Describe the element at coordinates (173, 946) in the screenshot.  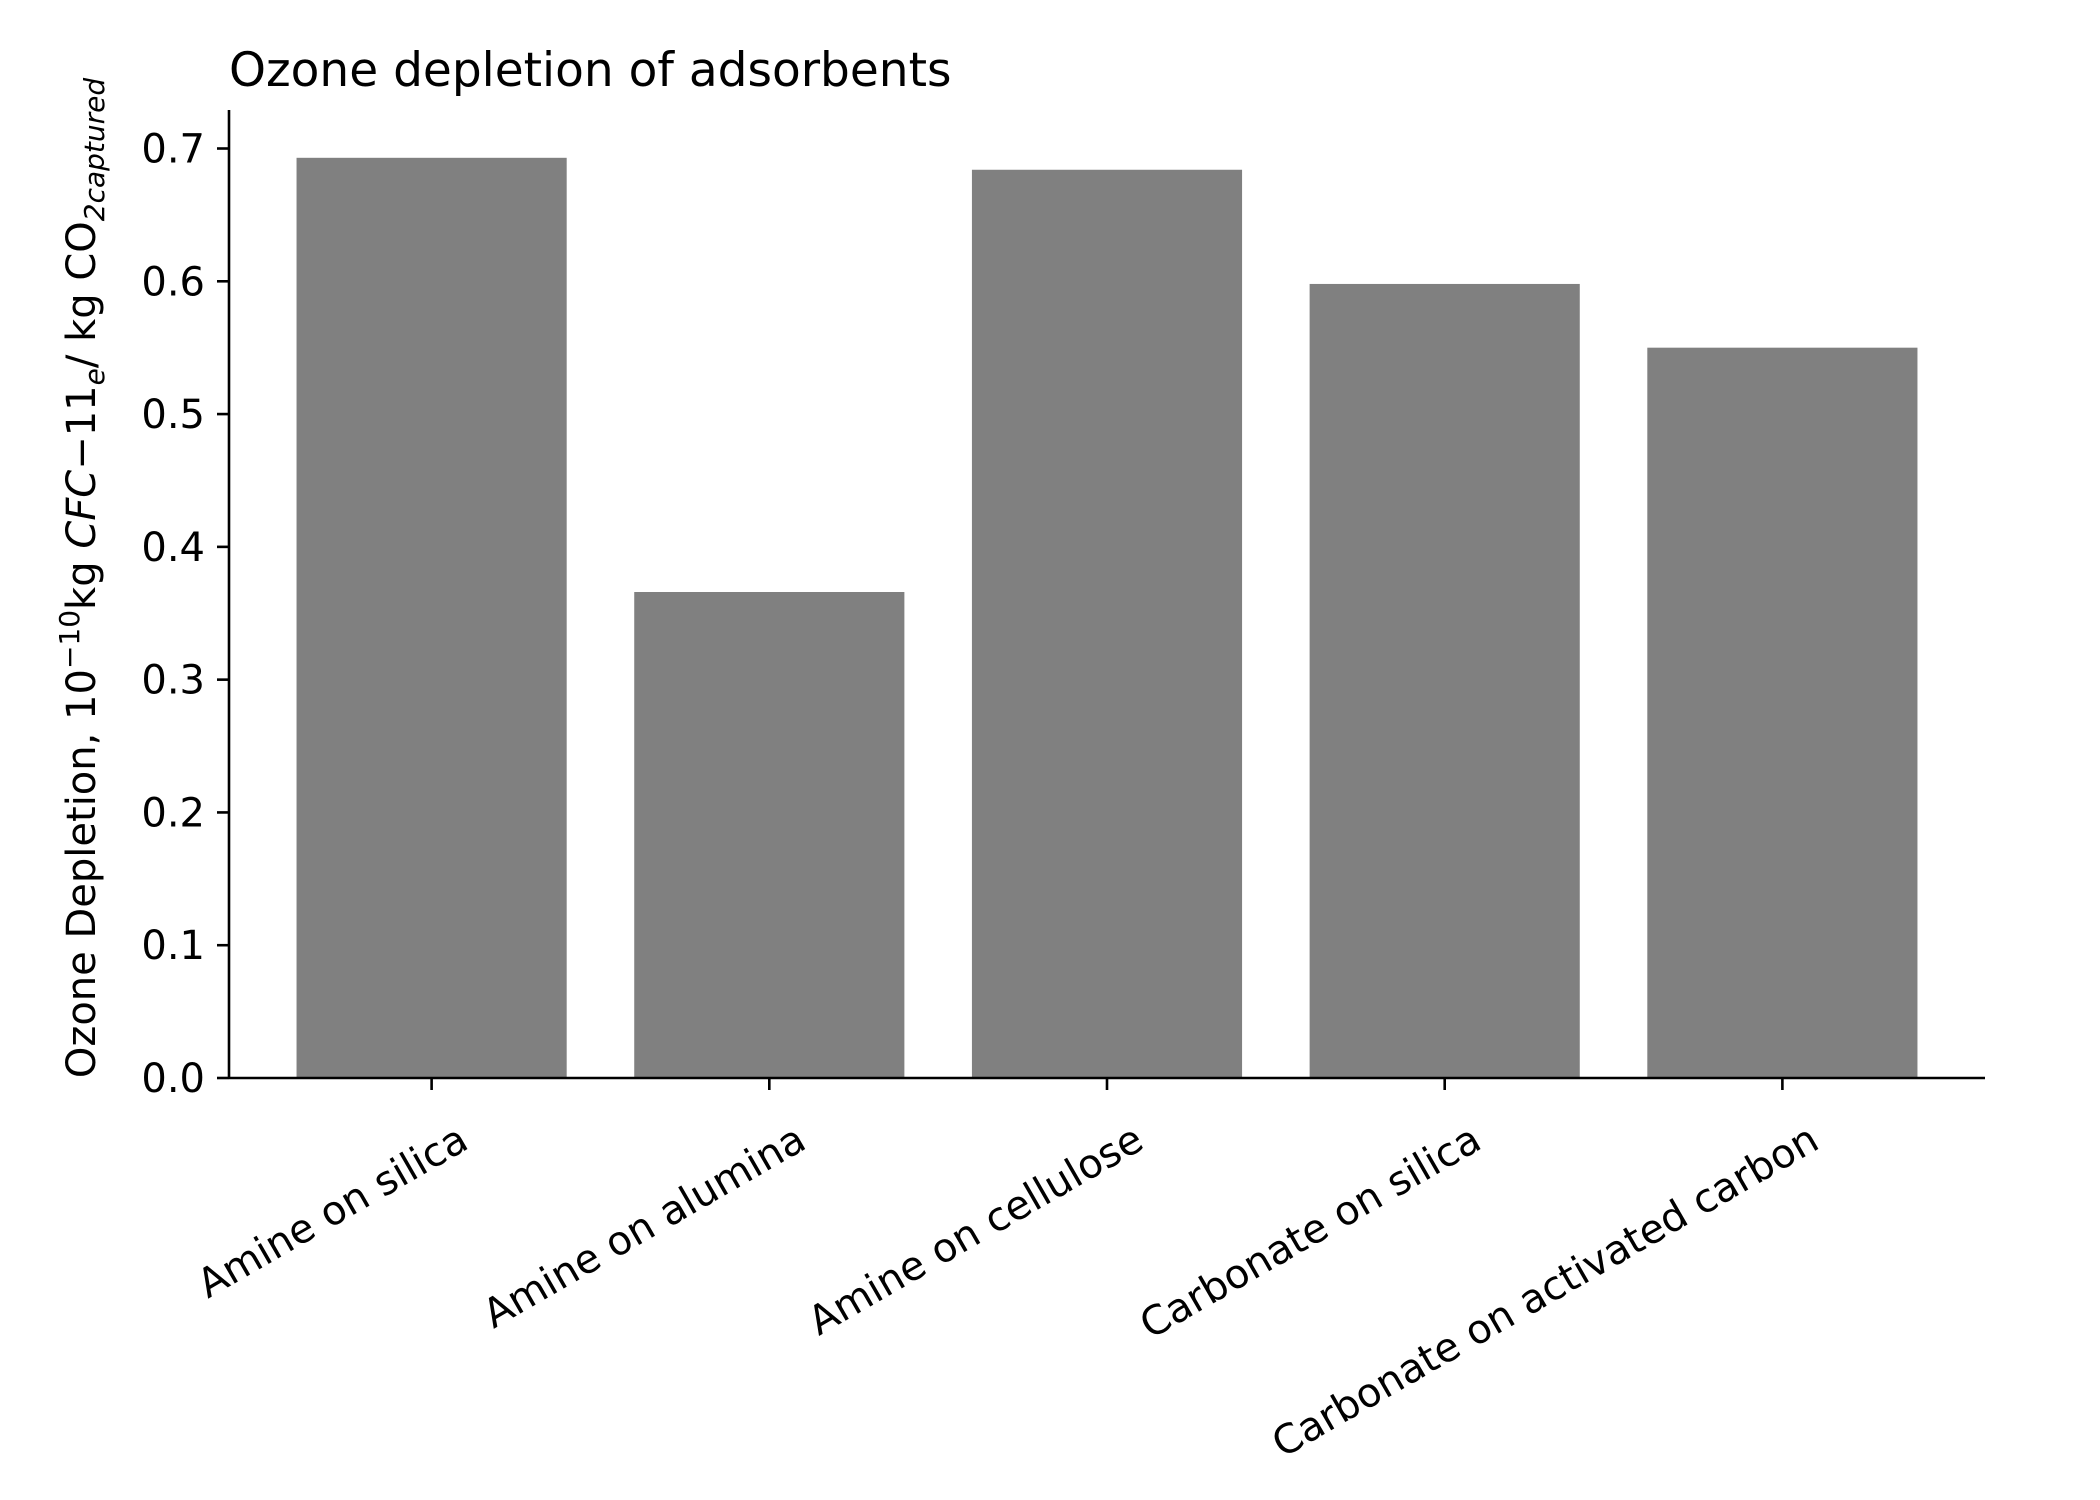
I see `y-tick-label: 0.1` at that location.